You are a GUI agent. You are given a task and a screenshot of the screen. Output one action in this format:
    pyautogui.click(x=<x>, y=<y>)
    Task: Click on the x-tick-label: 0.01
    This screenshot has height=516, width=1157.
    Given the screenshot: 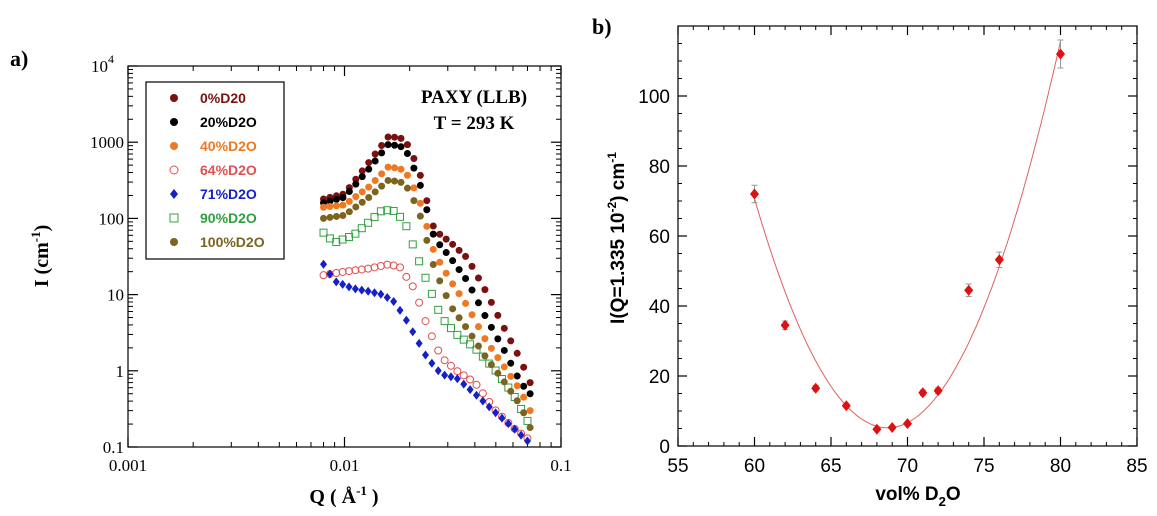 What is the action you would take?
    pyautogui.click(x=345, y=465)
    